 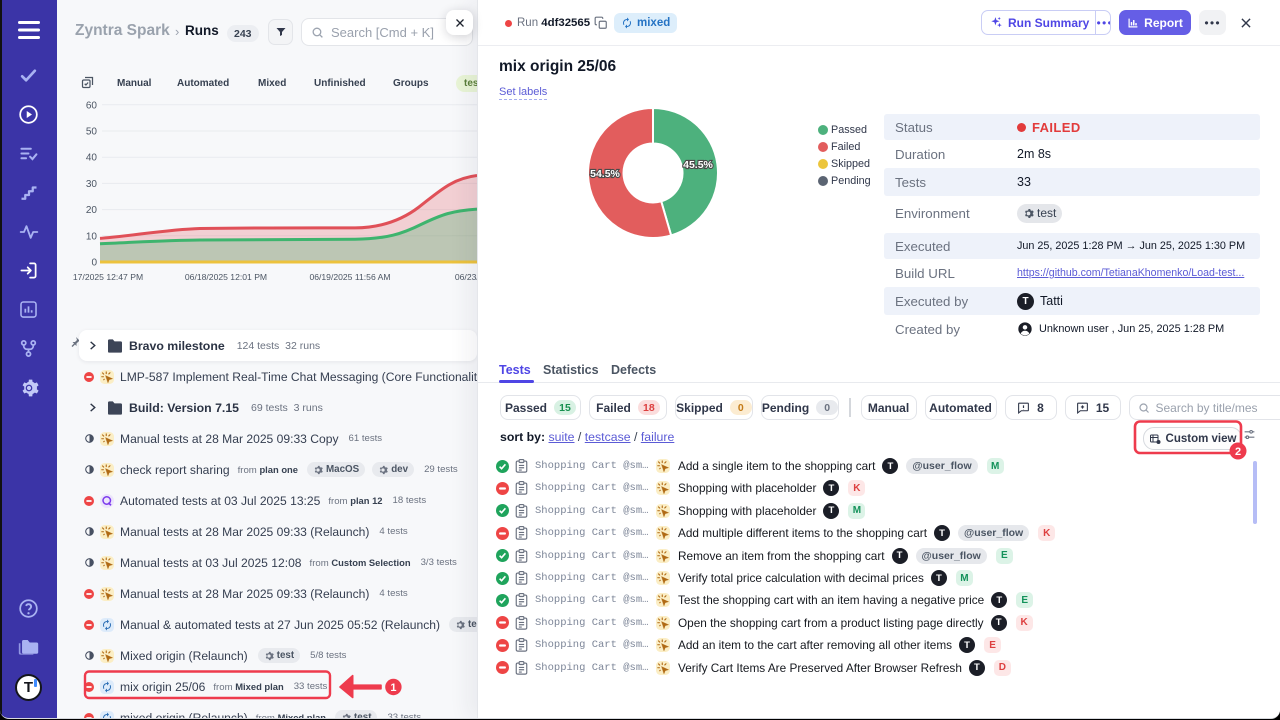 What do you see at coordinates (92, 158) in the screenshot?
I see `svg-text: 40` at bounding box center [92, 158].